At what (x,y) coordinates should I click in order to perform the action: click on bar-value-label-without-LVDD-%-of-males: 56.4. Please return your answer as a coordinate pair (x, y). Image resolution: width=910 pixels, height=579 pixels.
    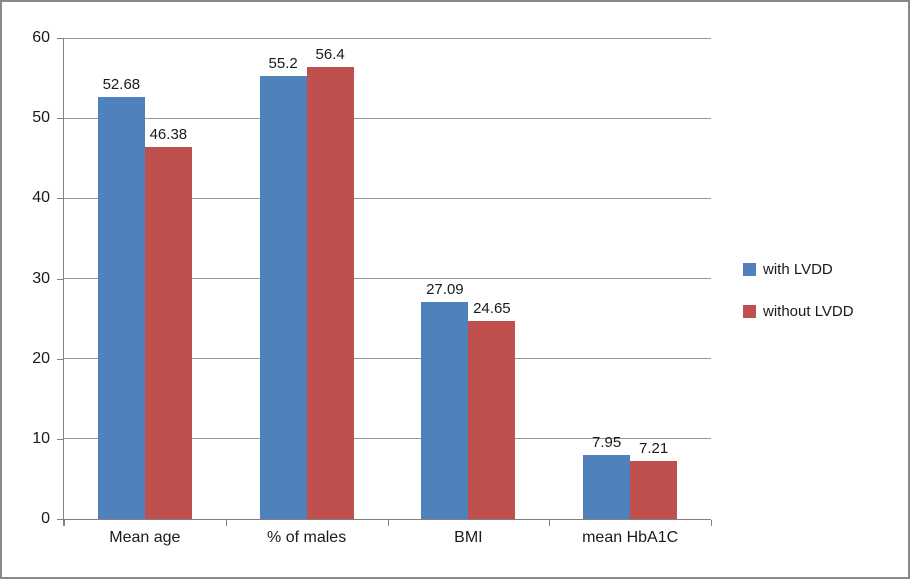
    Looking at the image, I should click on (330, 54).